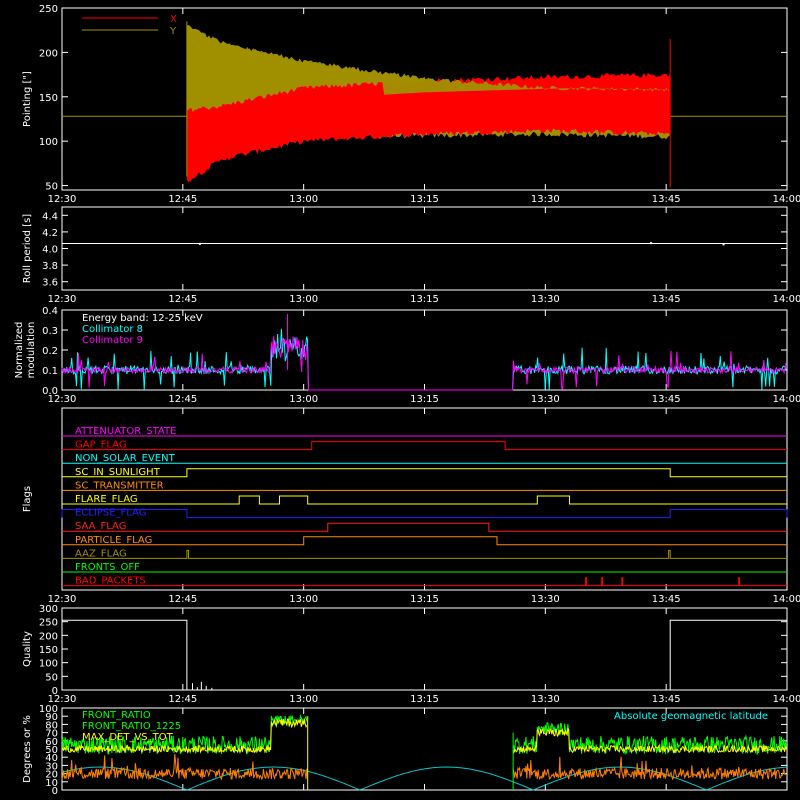  Describe the element at coordinates (50, 233) in the screenshot. I see `roll-period-ytick-label: 4.2` at that location.